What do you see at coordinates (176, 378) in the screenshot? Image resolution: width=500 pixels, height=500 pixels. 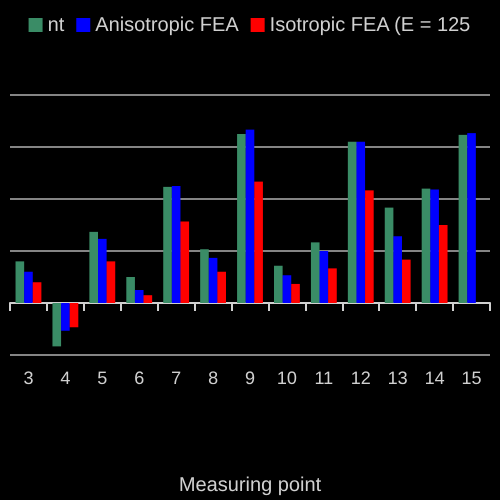 I see `x-tick-label: 7` at bounding box center [176, 378].